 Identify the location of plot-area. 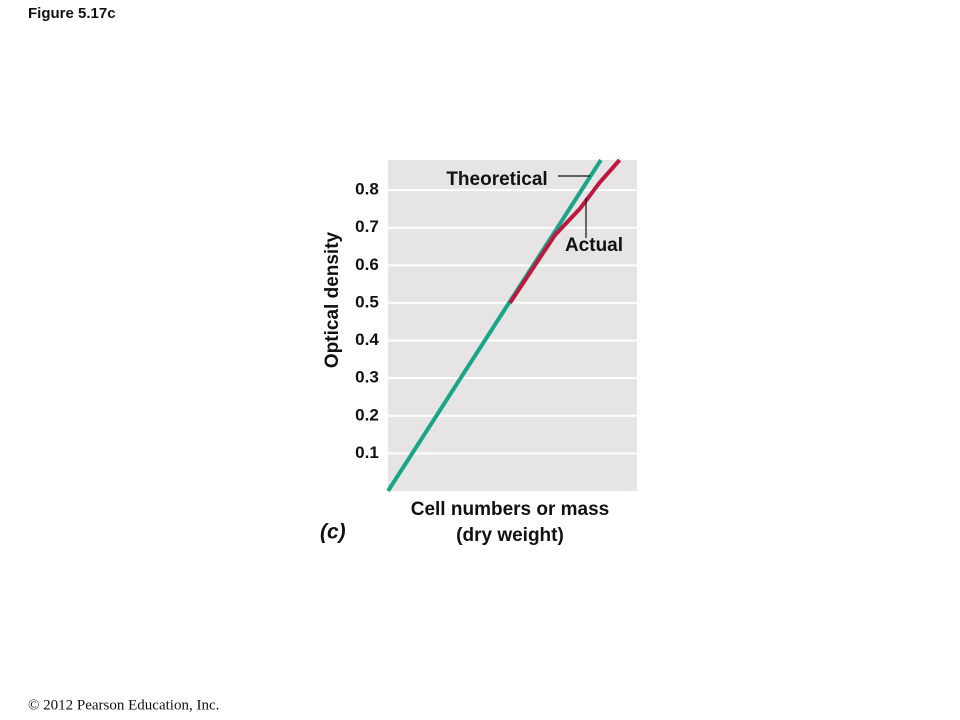
(512, 325).